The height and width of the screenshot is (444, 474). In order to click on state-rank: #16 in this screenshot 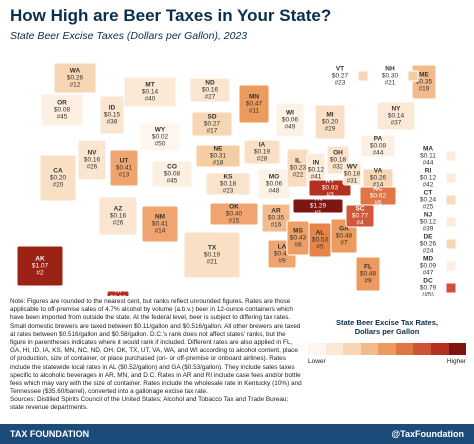, I will do `click(276, 225)`.